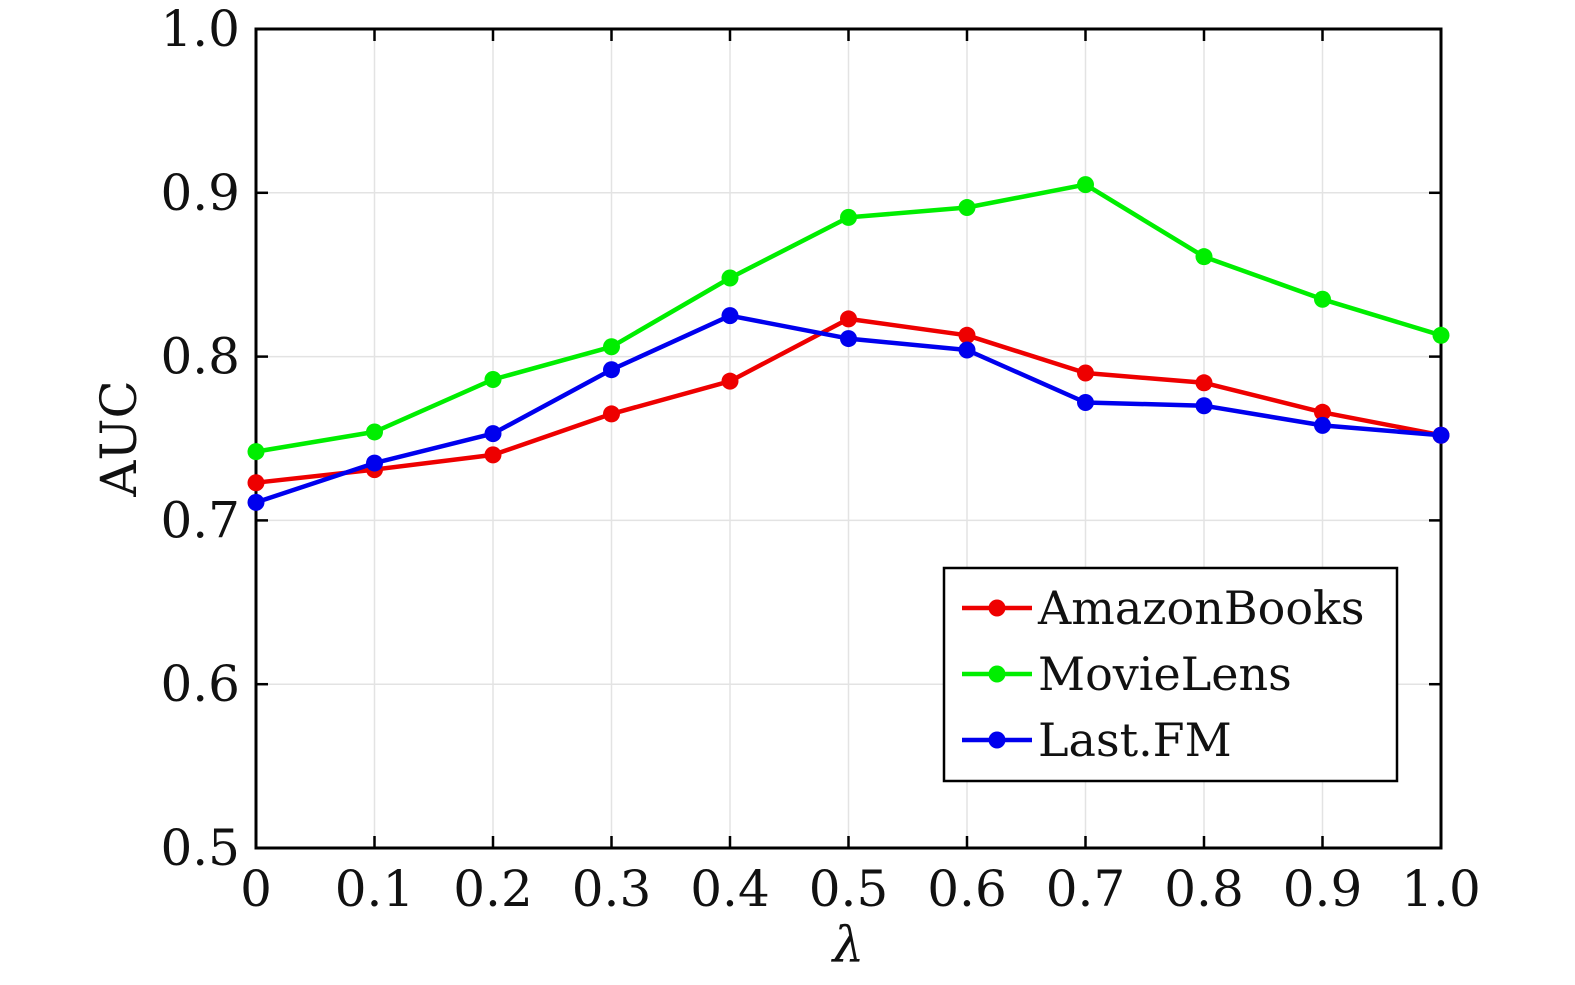 This screenshot has height=985, width=1575. I want to click on x-tick-label: 1.0, so click(1441, 889).